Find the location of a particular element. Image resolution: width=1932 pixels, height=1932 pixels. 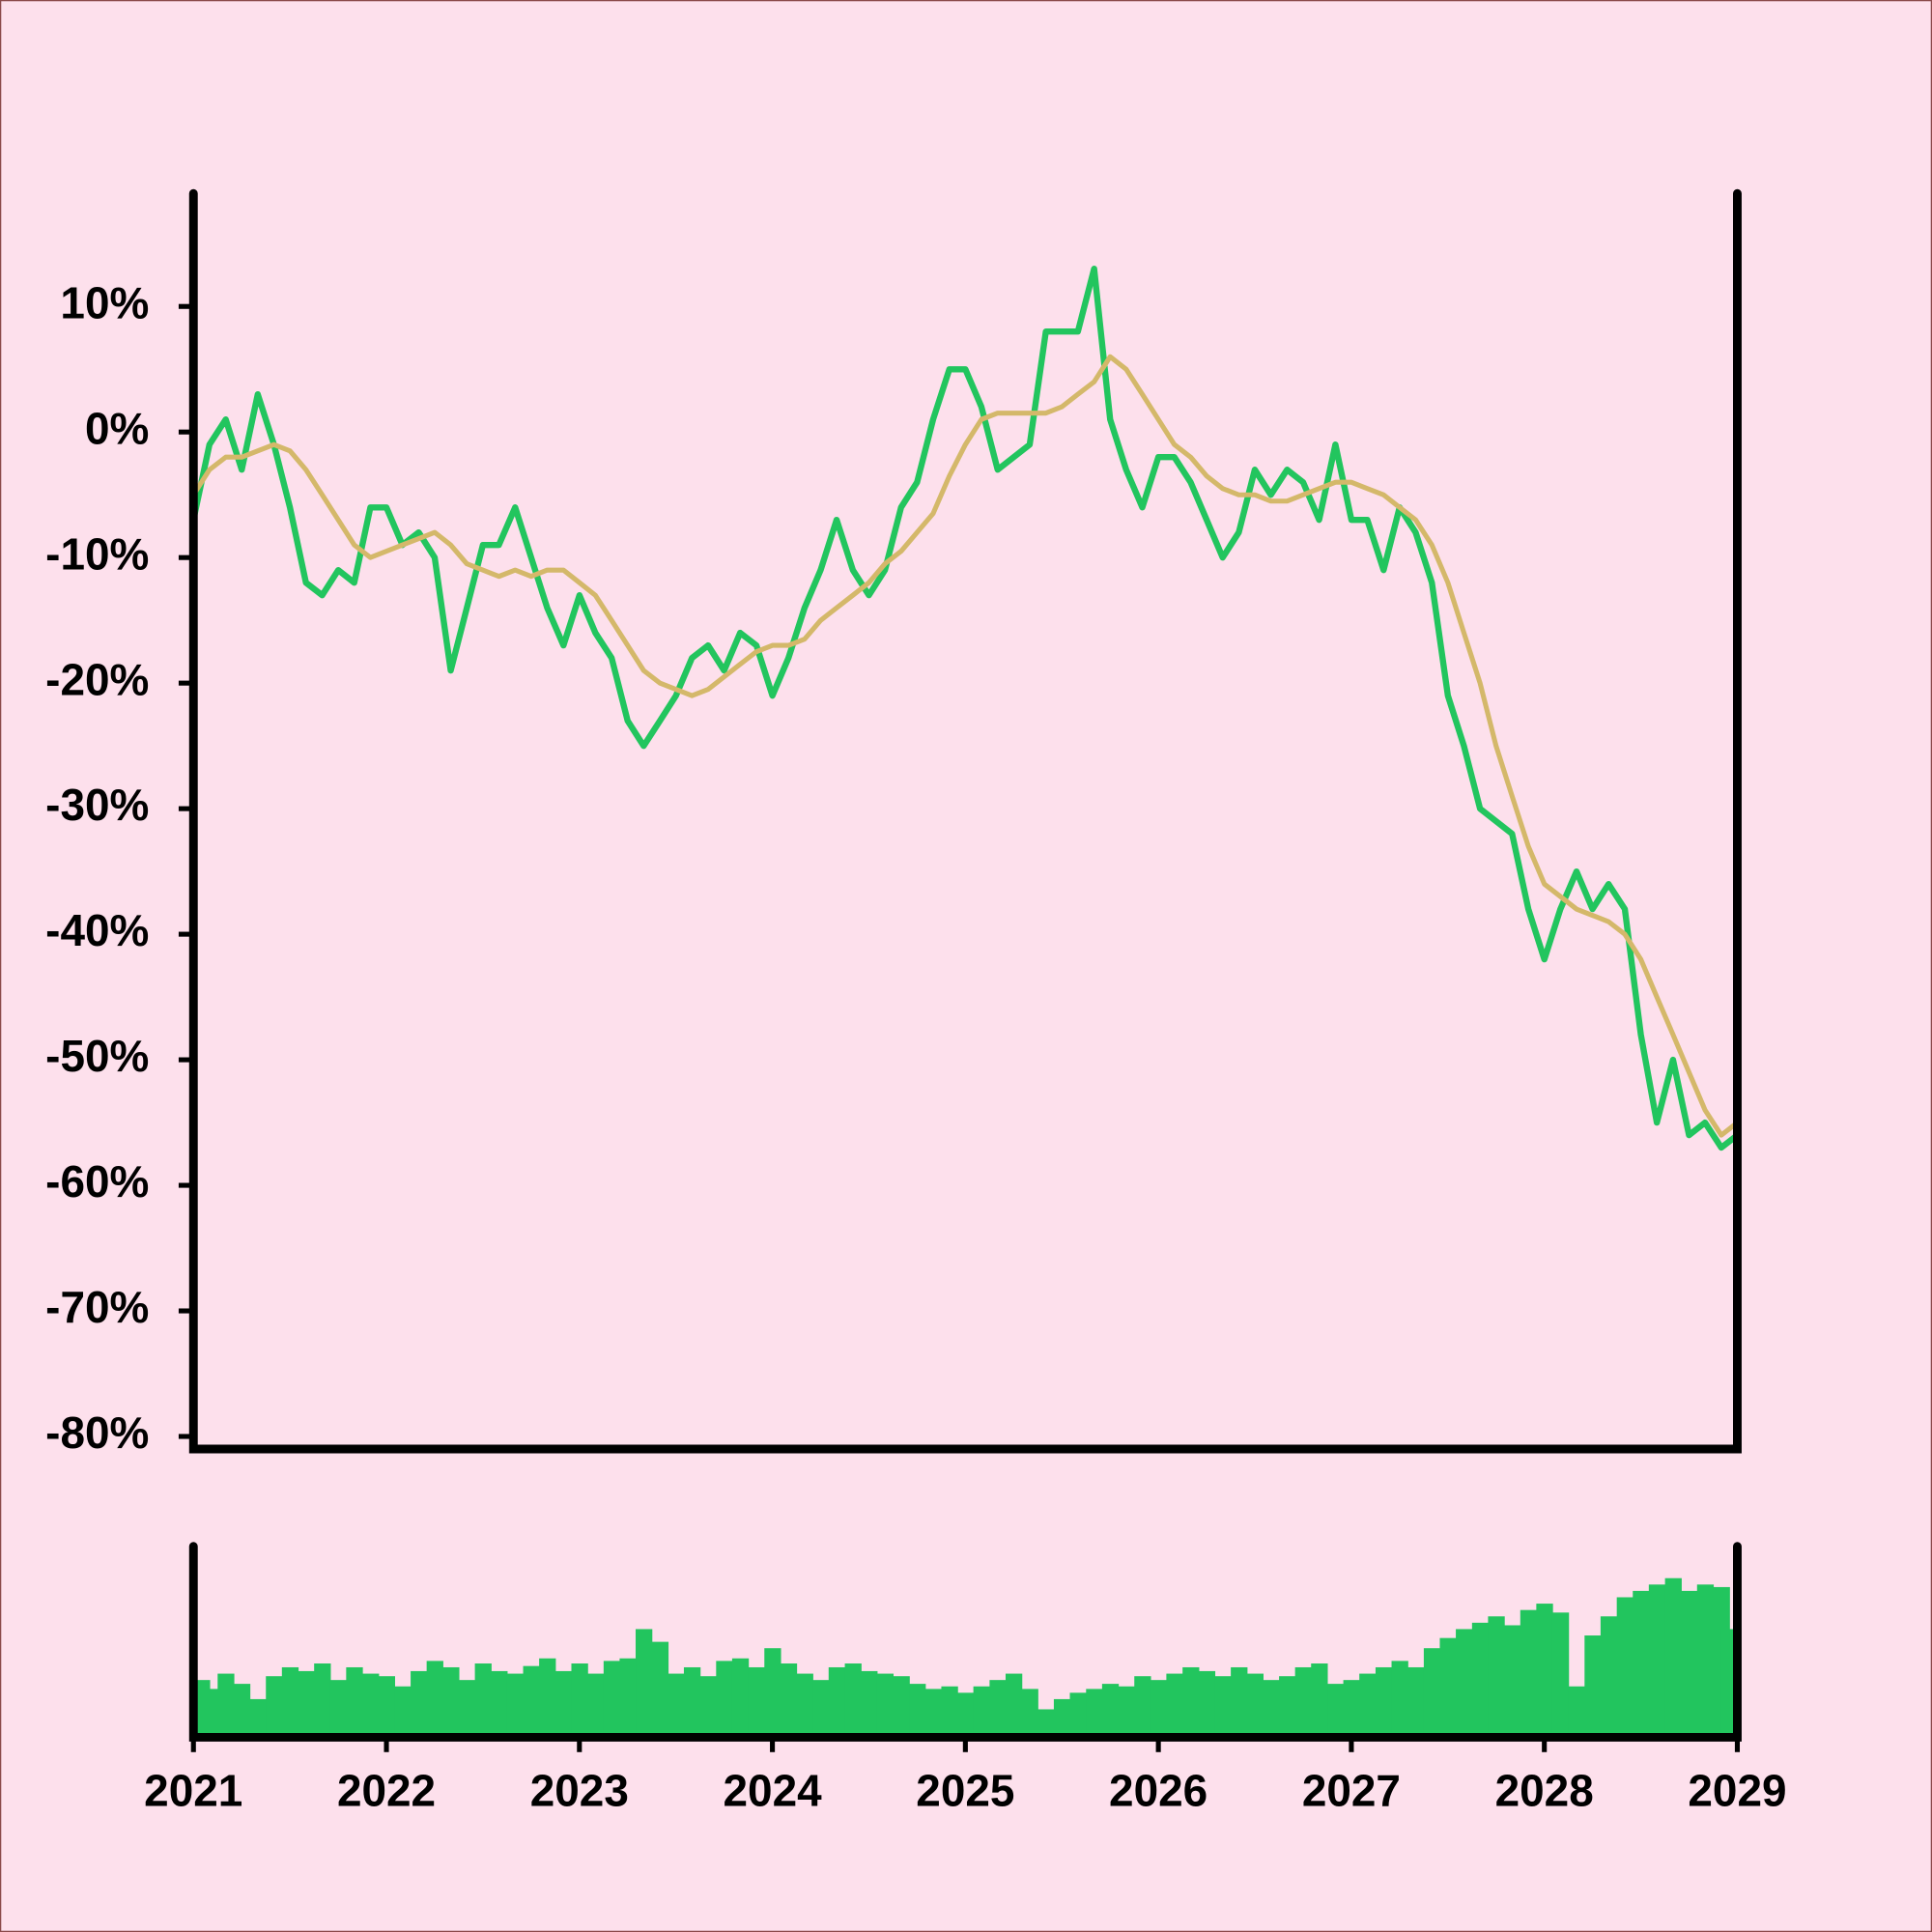

x-tick-label: 2025 is located at coordinates (965, 1790).